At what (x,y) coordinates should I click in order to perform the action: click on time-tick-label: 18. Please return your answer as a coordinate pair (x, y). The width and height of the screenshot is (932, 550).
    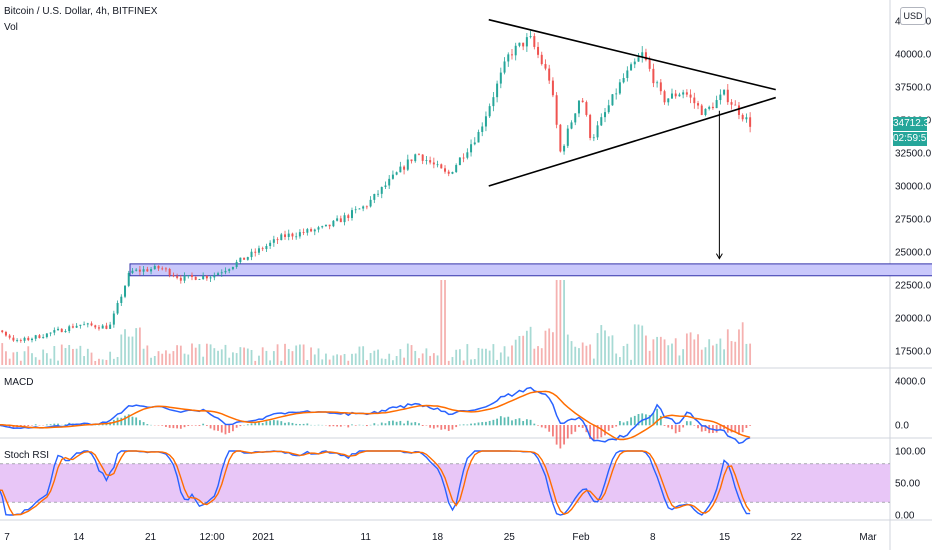
    Looking at the image, I should click on (438, 537).